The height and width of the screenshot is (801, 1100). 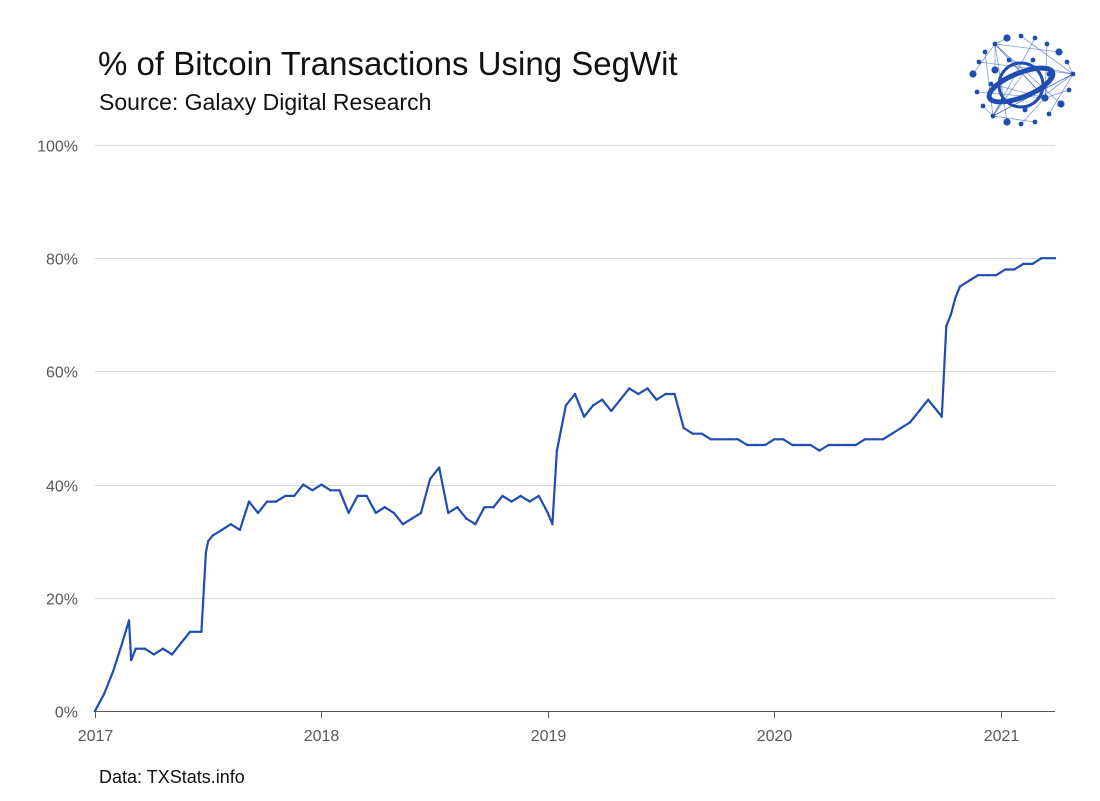 I want to click on x-axis, so click(x=575, y=714).